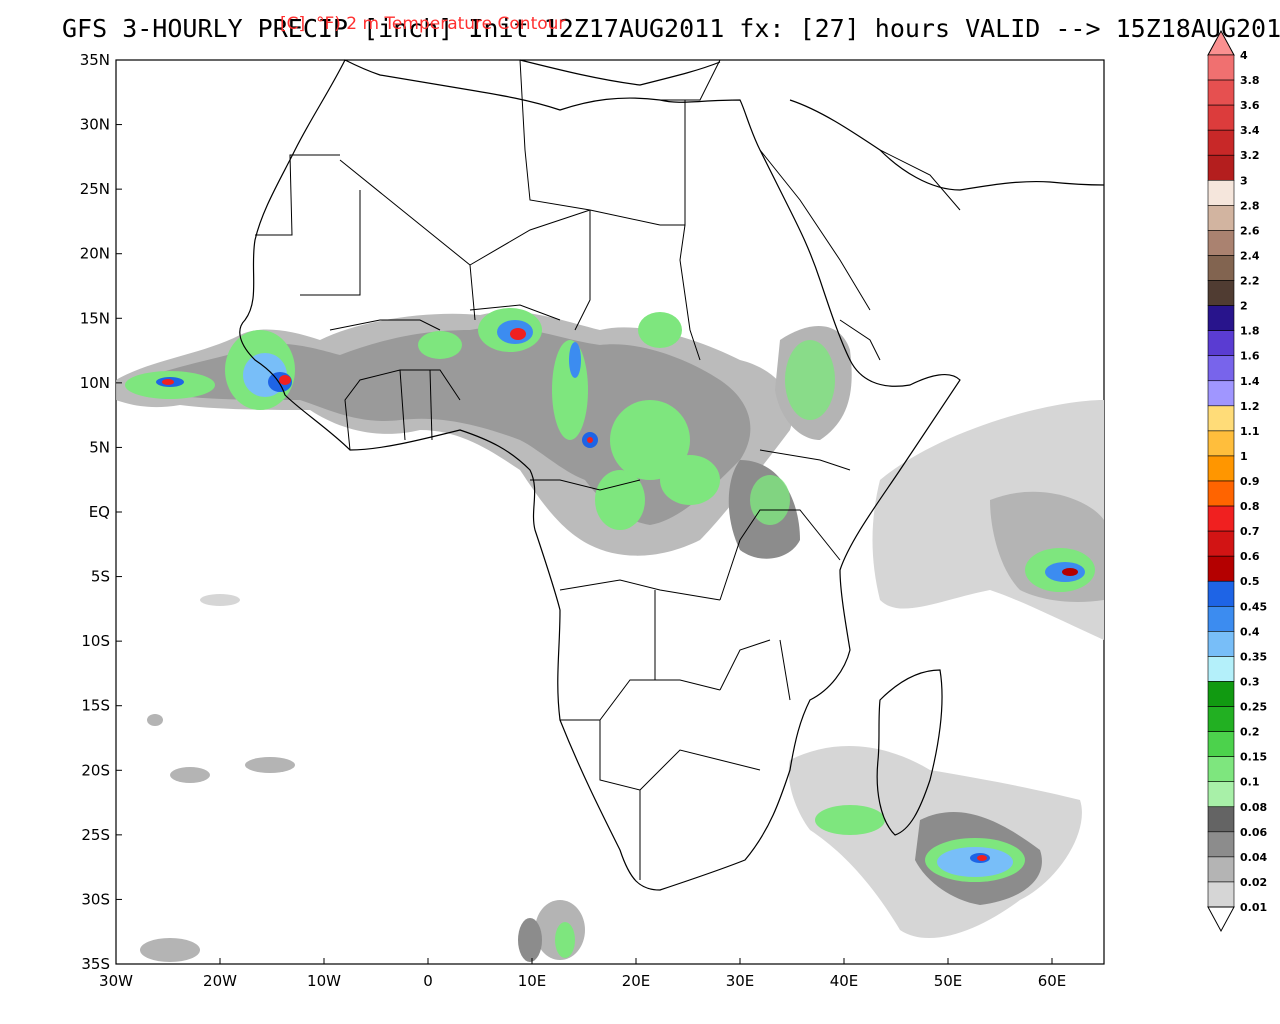  What do you see at coordinates (532, 981) in the screenshot?
I see `x-tick-label: 10E` at bounding box center [532, 981].